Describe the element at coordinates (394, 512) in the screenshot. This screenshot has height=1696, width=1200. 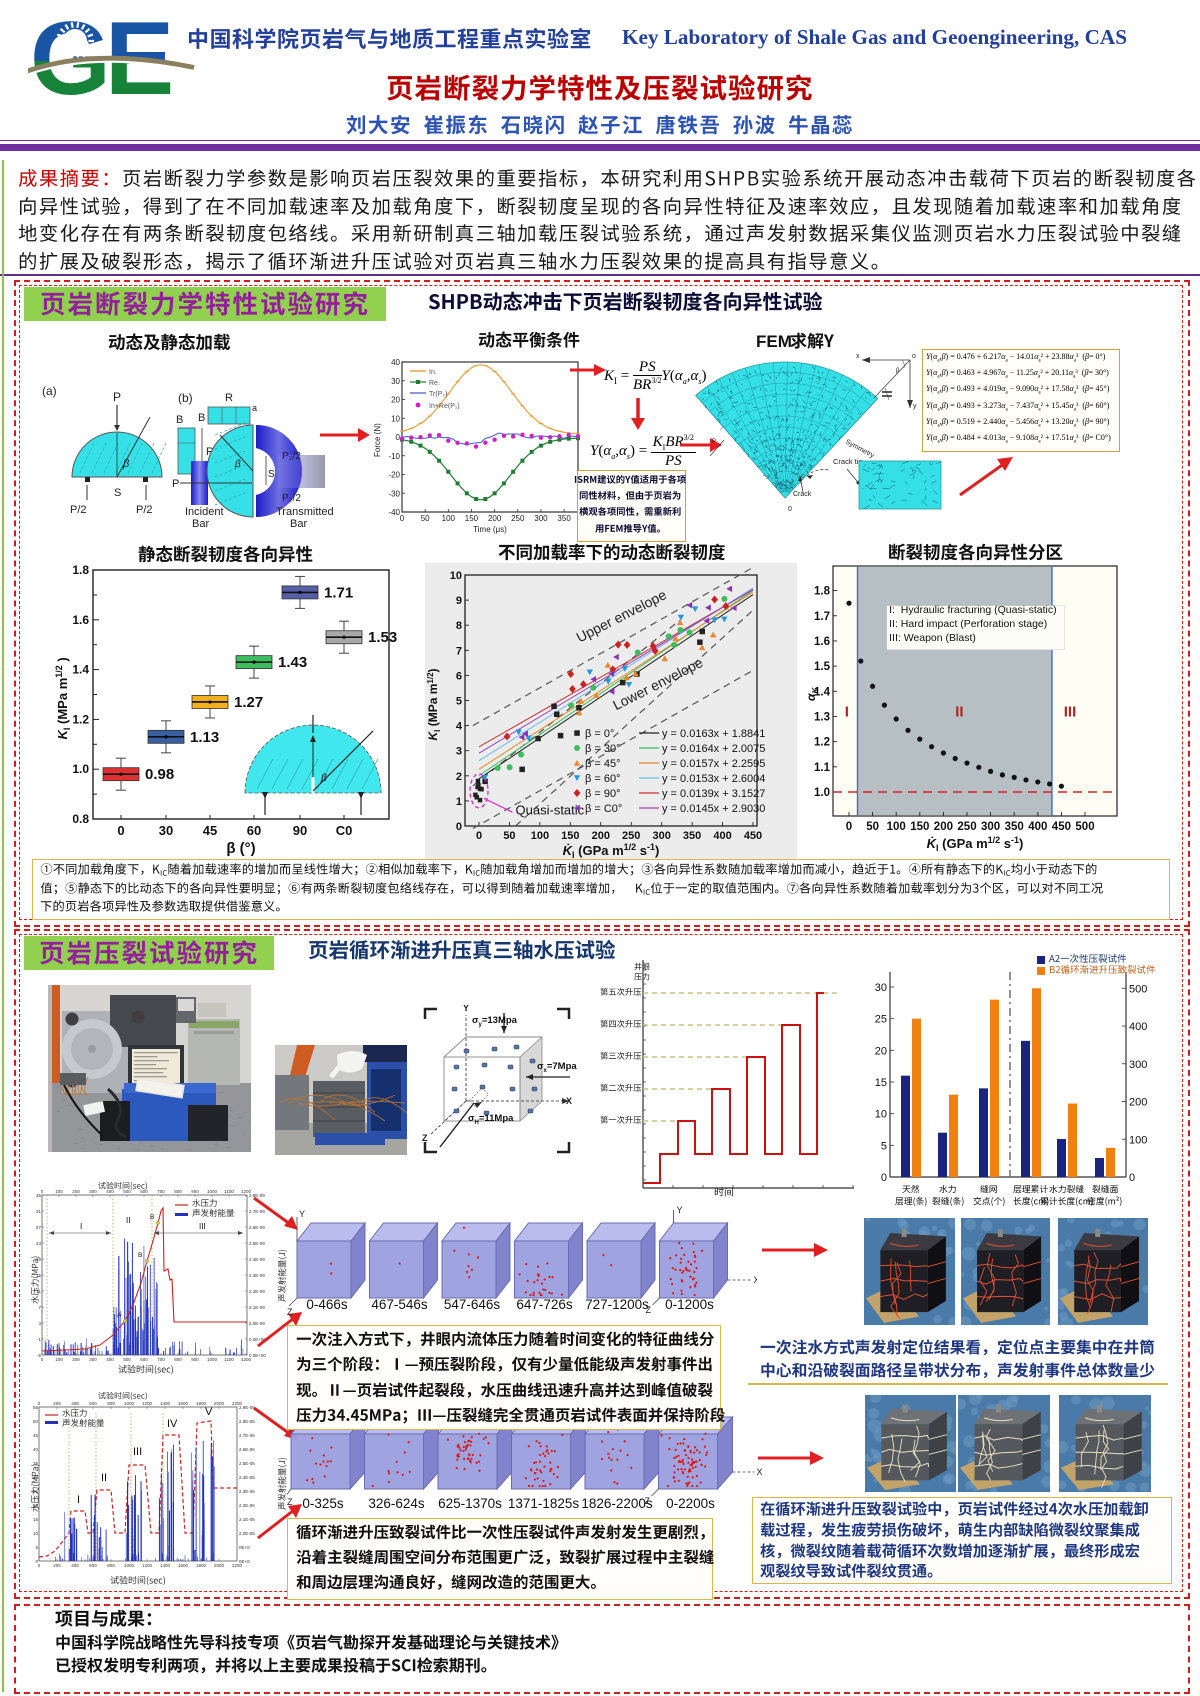
I see `svg-text: -40` at that location.